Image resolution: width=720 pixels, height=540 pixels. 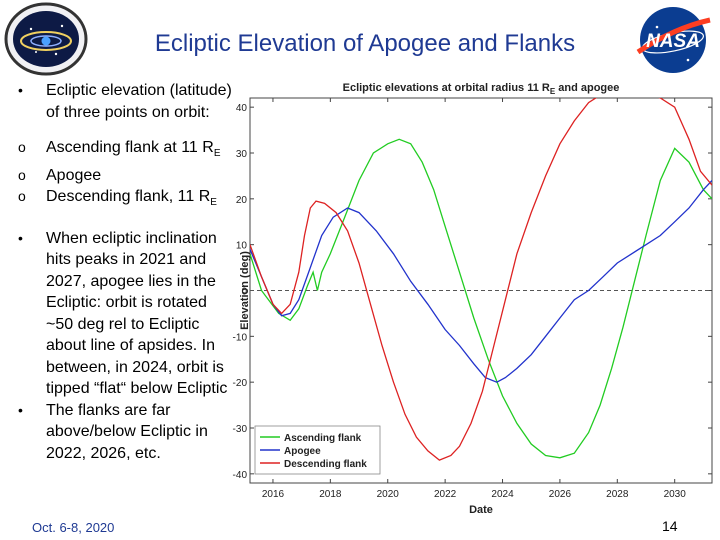 What do you see at coordinates (242, 108) in the screenshot?
I see `y-tick-label: 40` at bounding box center [242, 108].